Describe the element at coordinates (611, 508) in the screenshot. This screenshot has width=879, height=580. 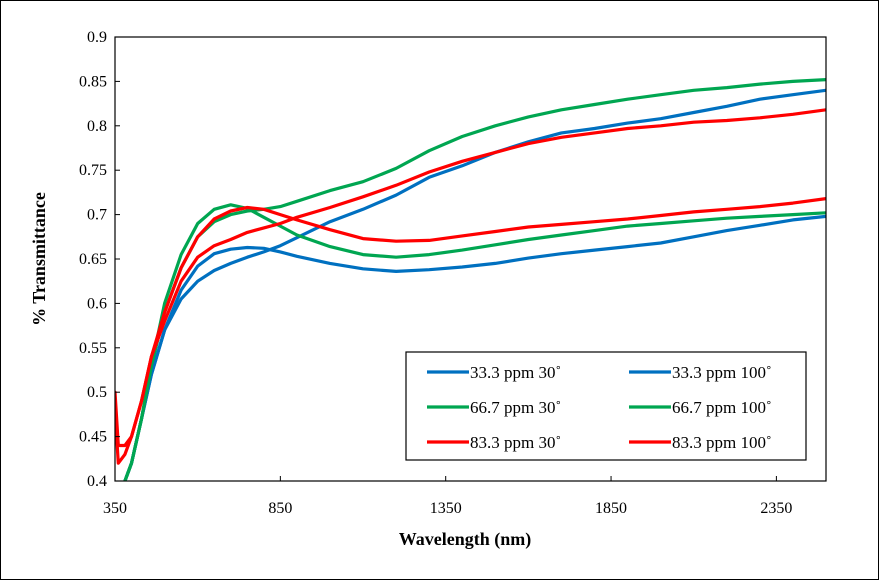
I see `x-tick-label: 1850` at that location.